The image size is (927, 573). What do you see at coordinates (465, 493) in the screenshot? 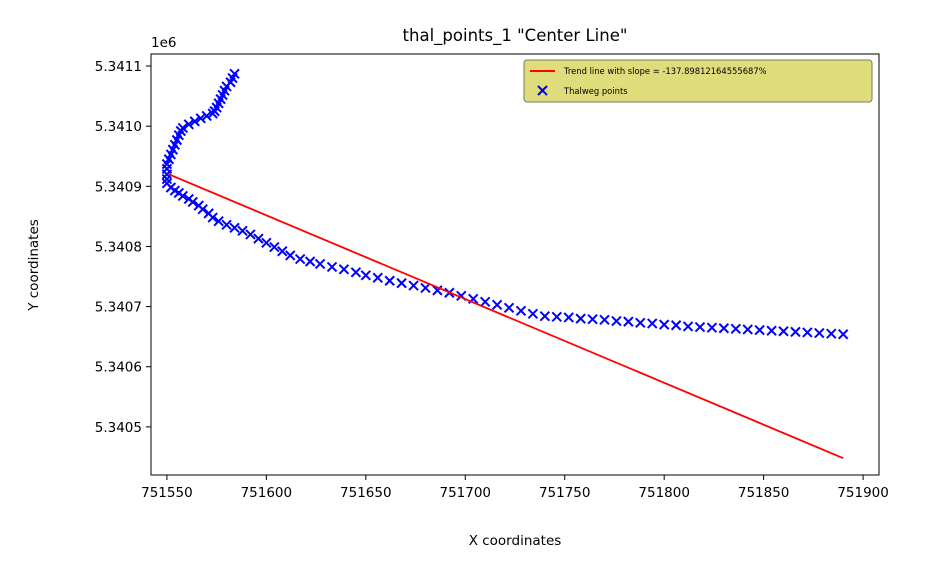
I see `x-tick-label: 751700` at bounding box center [465, 493].